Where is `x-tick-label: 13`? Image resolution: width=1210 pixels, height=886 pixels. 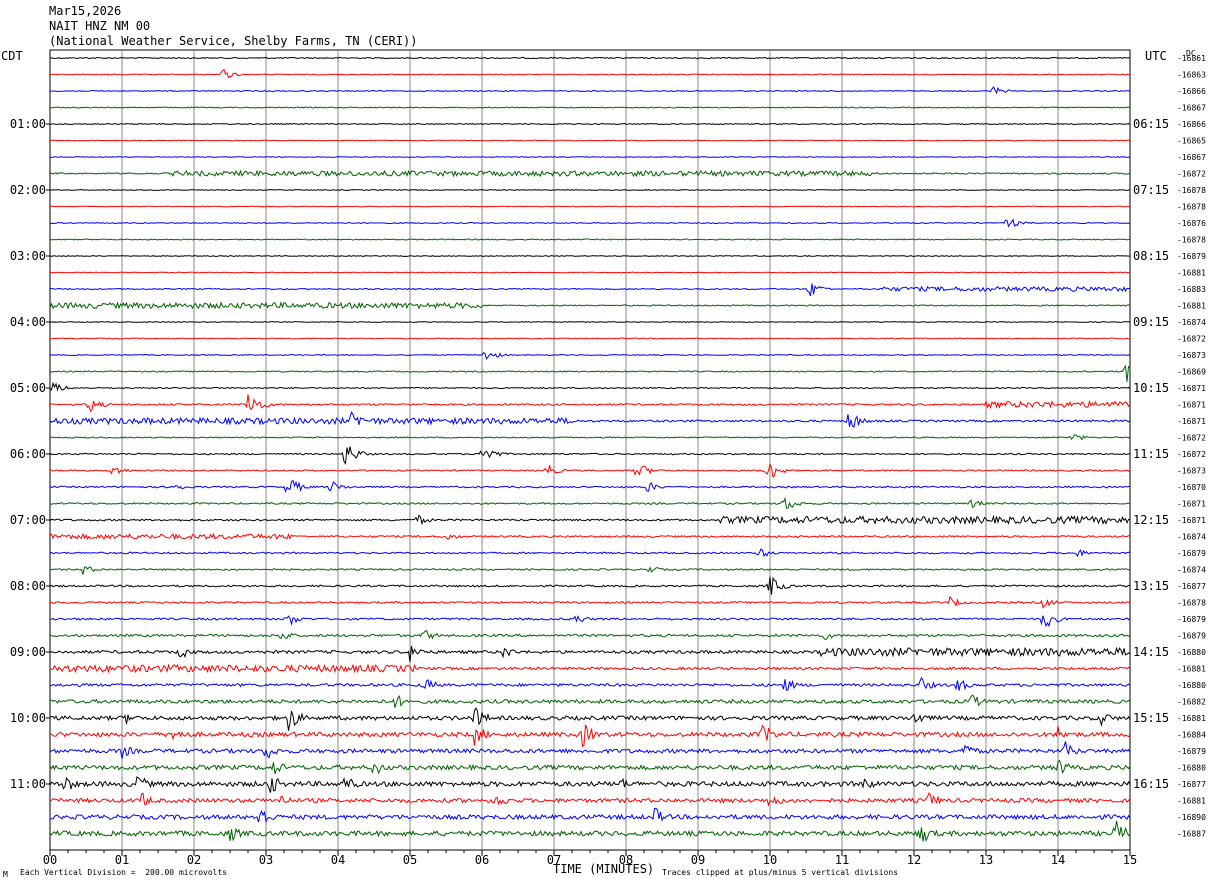 x-tick-label: 13 is located at coordinates (986, 860).